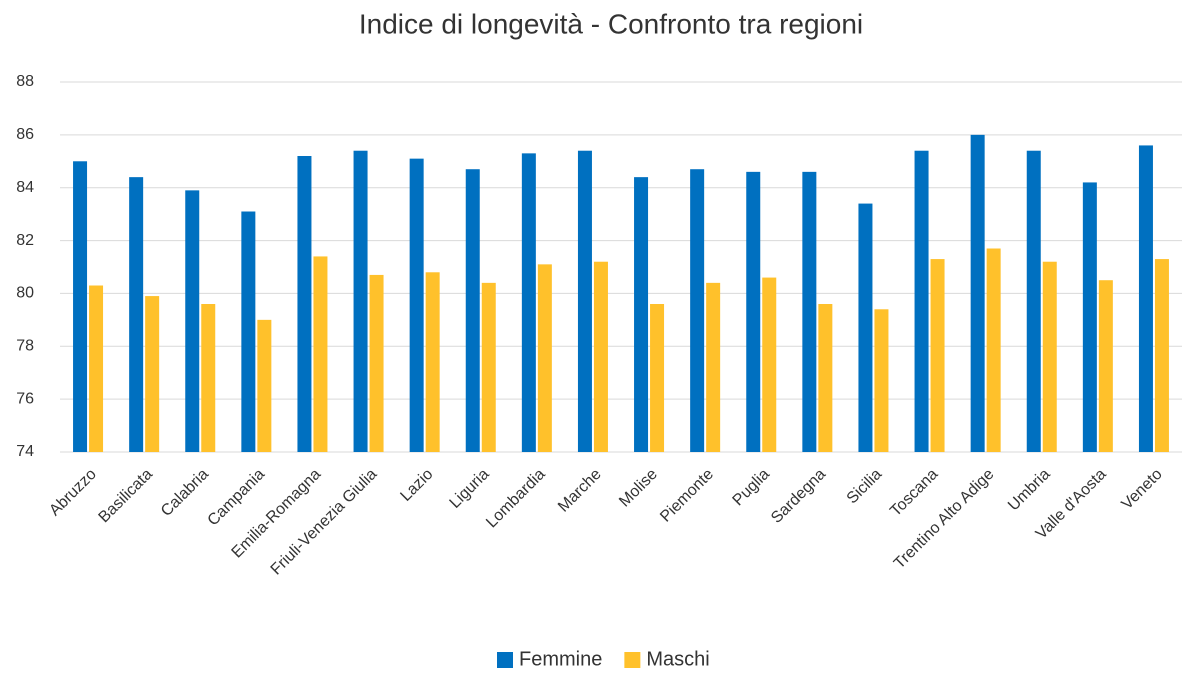 This screenshot has height=673, width=1192. Describe the element at coordinates (914, 493) in the screenshot. I see `x-tick-label: Toscana` at that location.